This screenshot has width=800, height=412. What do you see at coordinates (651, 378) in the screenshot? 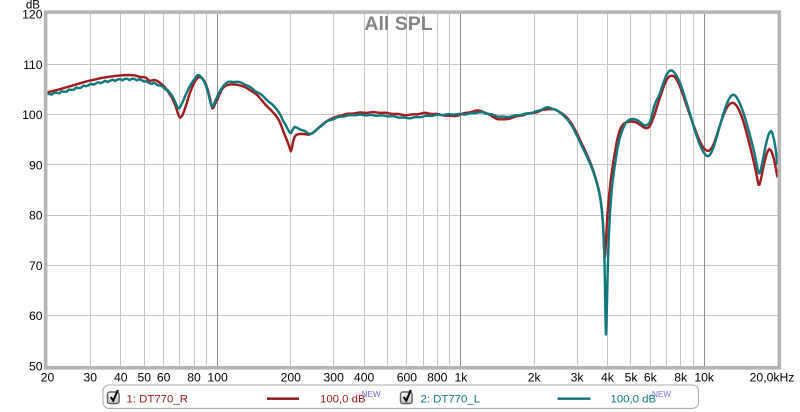
I see `svg-text: 6k` at bounding box center [651, 378].